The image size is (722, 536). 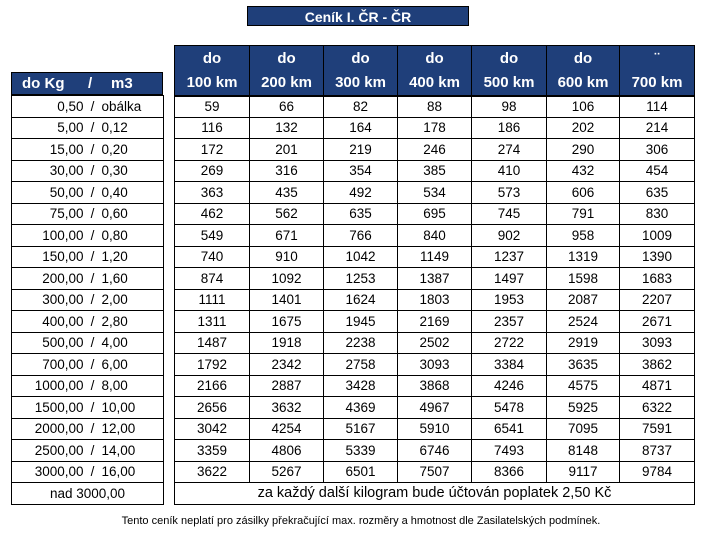 I want to click on price-cell: 1675, so click(x=286, y=321).